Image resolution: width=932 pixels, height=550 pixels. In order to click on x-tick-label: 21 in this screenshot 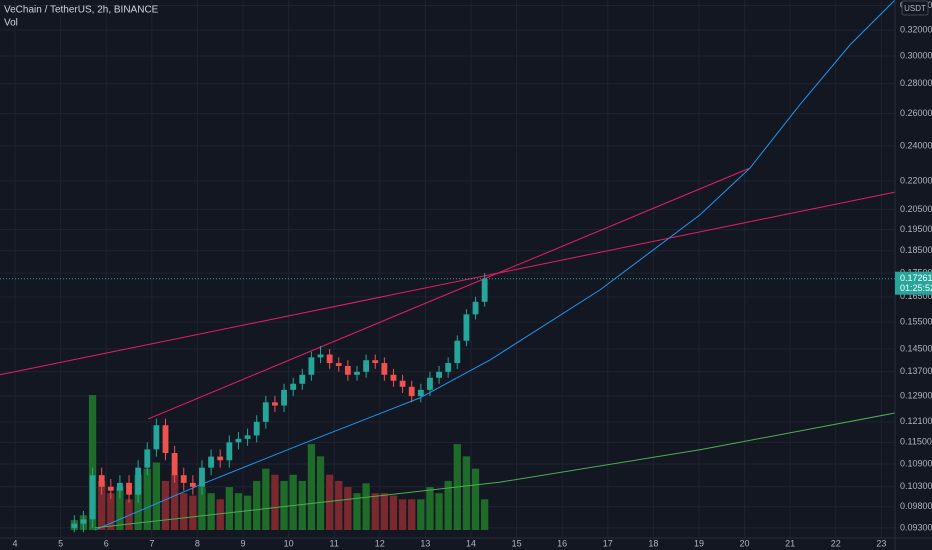, I will do `click(790, 543)`.